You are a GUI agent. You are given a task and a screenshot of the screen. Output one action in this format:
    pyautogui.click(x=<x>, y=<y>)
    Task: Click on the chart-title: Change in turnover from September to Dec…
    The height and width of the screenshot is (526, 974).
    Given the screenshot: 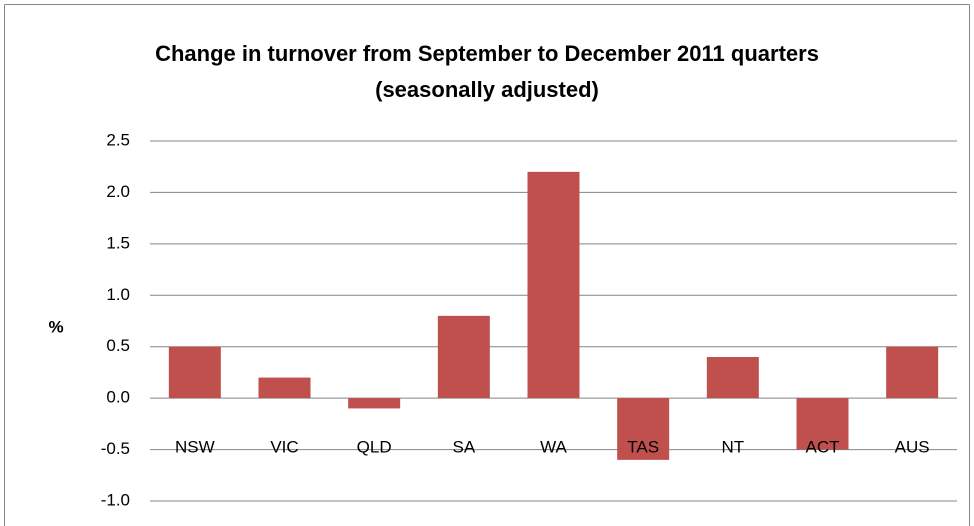 What is the action you would take?
    pyautogui.click(x=487, y=71)
    